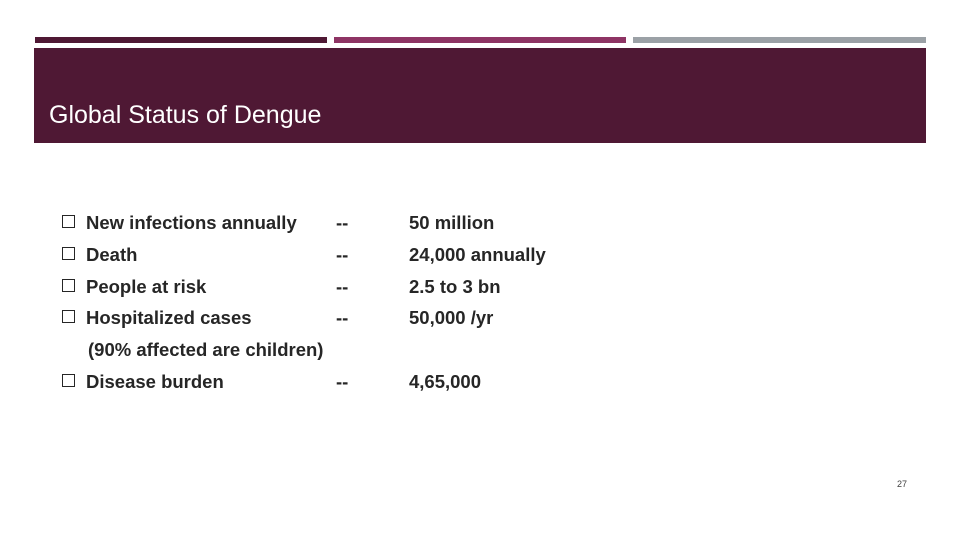 This screenshot has width=960, height=540. Describe the element at coordinates (480, 40) in the screenshot. I see `accent-bar-magenta` at that location.